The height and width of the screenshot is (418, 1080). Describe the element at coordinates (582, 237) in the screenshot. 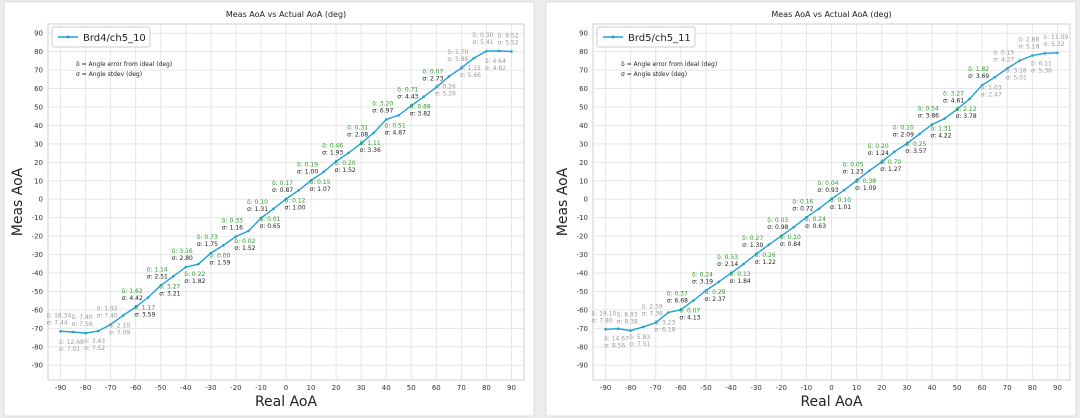

I see `y-tick-label: -20` at that location.